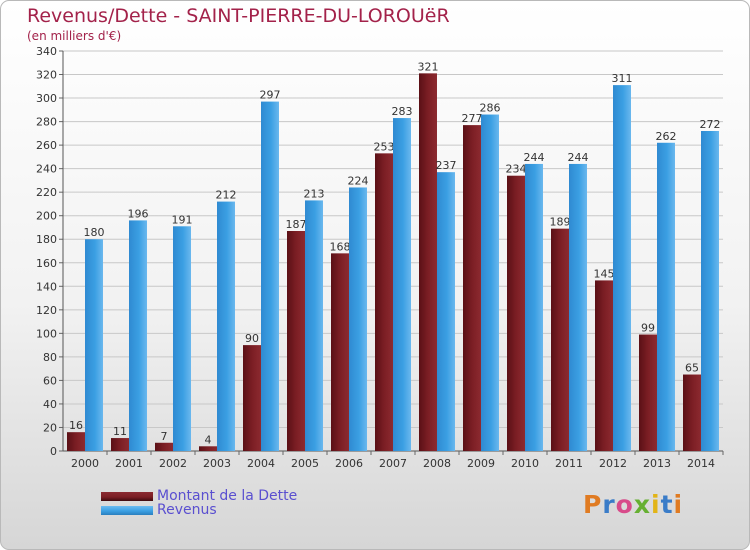  I want to click on y-tick-label: 40, so click(50, 404).